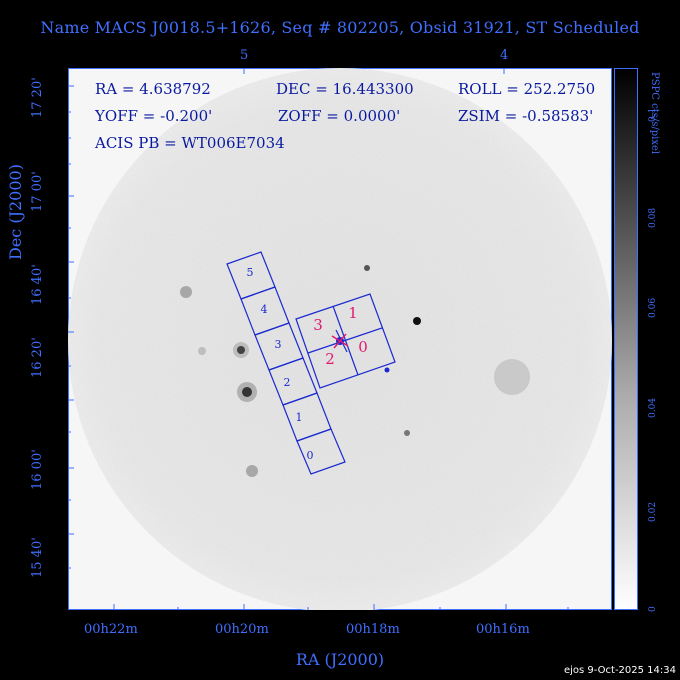  What do you see at coordinates (250, 272) in the screenshot?
I see `acis-s-chip-label-5: 5` at bounding box center [250, 272].